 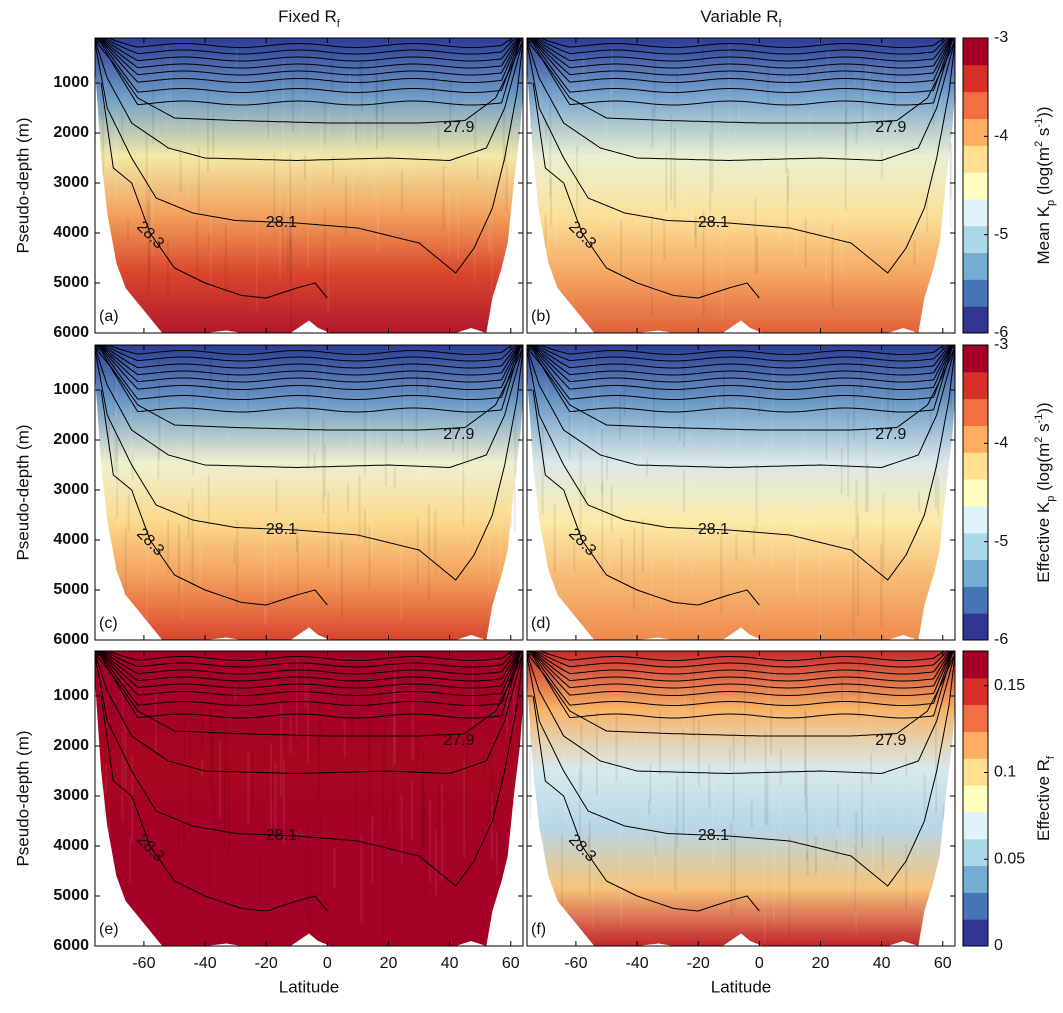 What do you see at coordinates (1043, 429) in the screenshot?
I see `colorbar-label-part: s` at bounding box center [1043, 429].